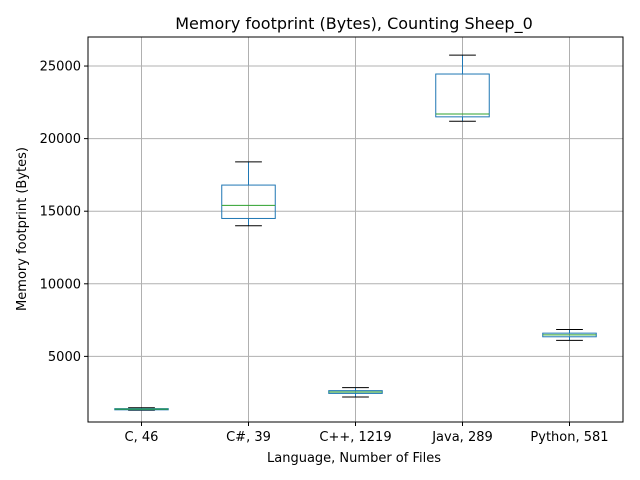 The width and height of the screenshot is (640, 480). I want to click on y-tick-label: 10000, so click(60, 284).